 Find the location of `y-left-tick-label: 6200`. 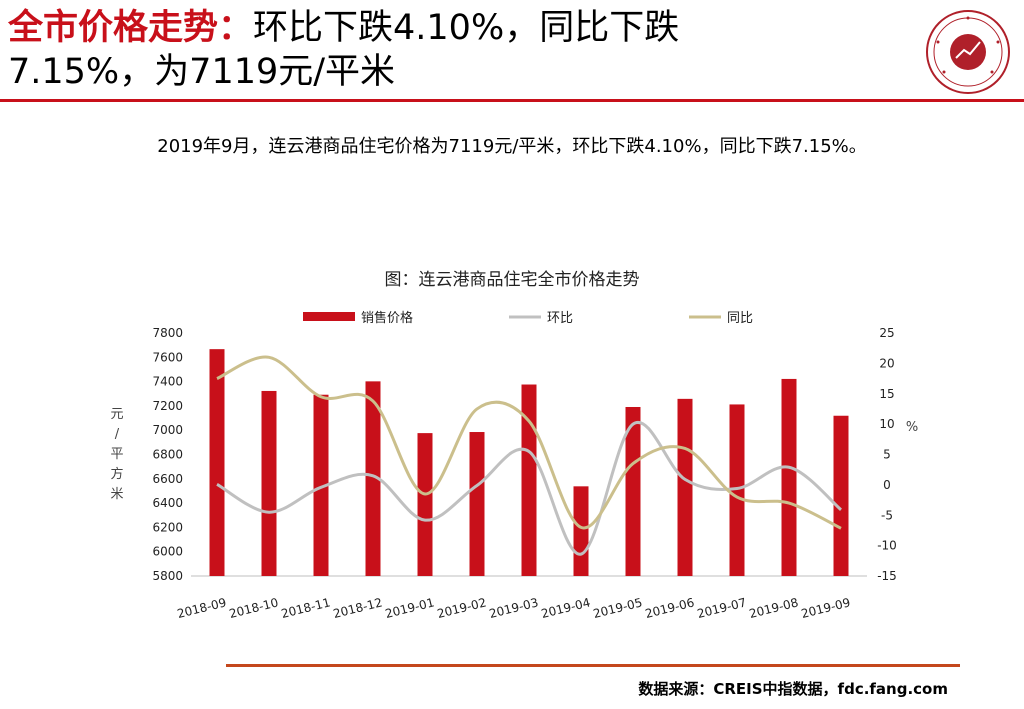

y-left-tick-label: 6200 is located at coordinates (167, 527).